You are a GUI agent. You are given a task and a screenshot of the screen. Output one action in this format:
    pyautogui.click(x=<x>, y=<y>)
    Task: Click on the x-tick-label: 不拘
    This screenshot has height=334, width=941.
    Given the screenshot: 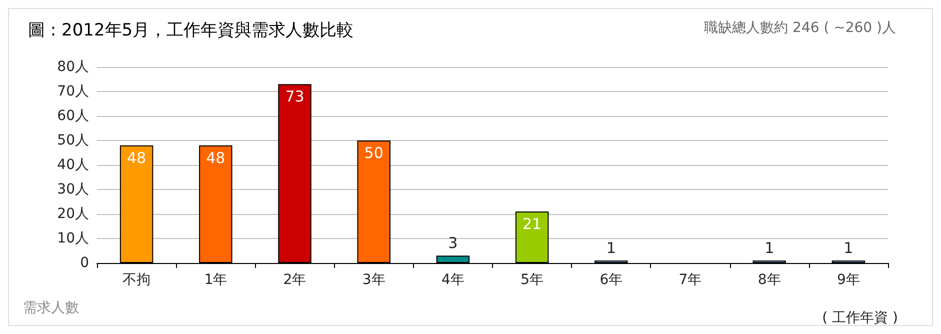 What is the action you would take?
    pyautogui.click(x=136, y=280)
    